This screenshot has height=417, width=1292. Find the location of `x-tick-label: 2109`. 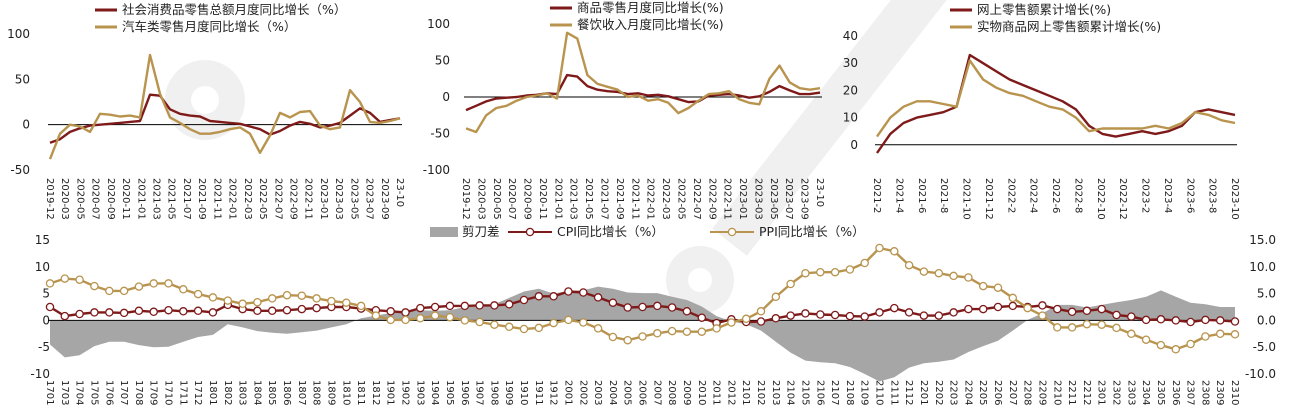

x-tick-label: 2109 is located at coordinates (864, 392).